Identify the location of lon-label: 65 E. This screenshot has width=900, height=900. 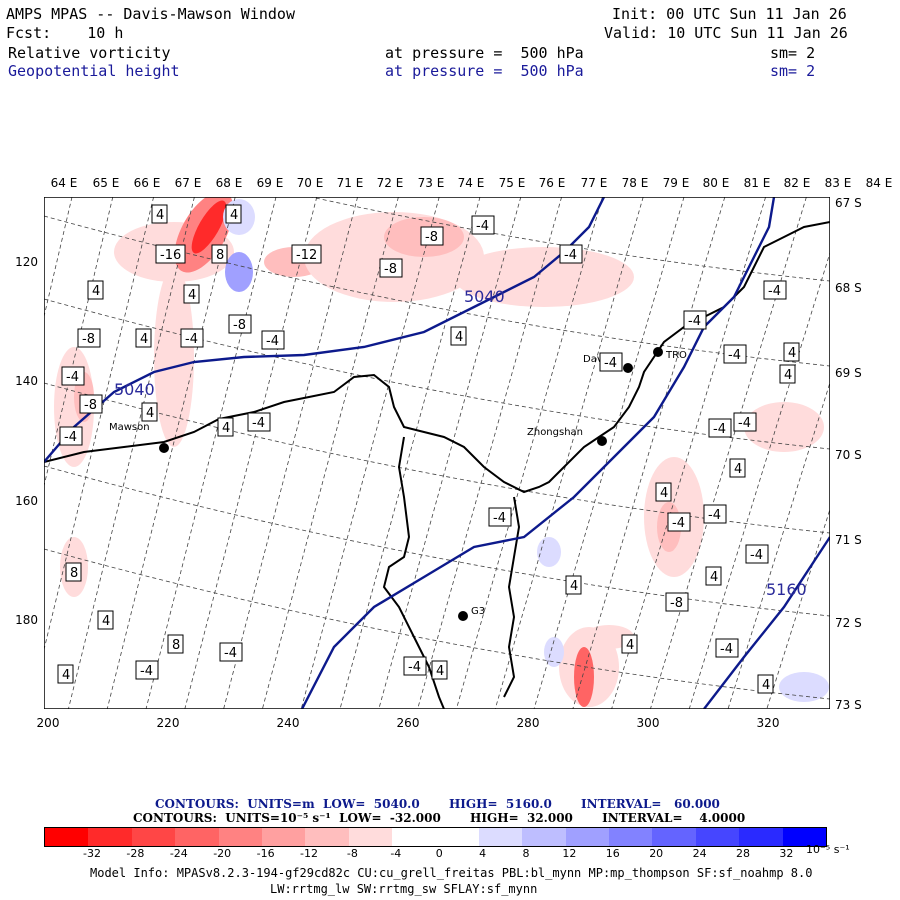
(106, 183).